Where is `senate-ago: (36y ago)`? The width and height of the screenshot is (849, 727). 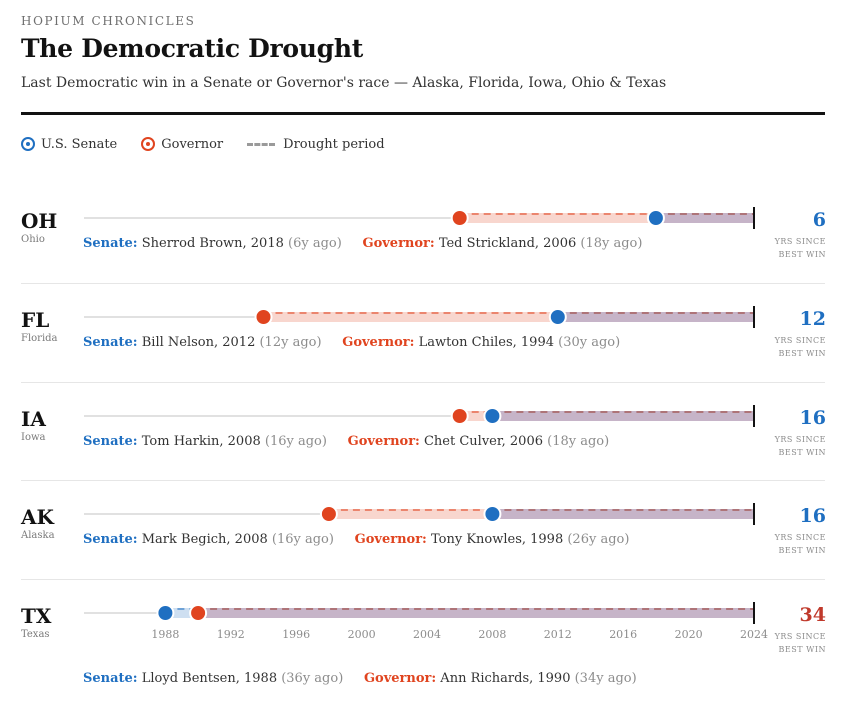 senate-ago: (36y ago) is located at coordinates (312, 678).